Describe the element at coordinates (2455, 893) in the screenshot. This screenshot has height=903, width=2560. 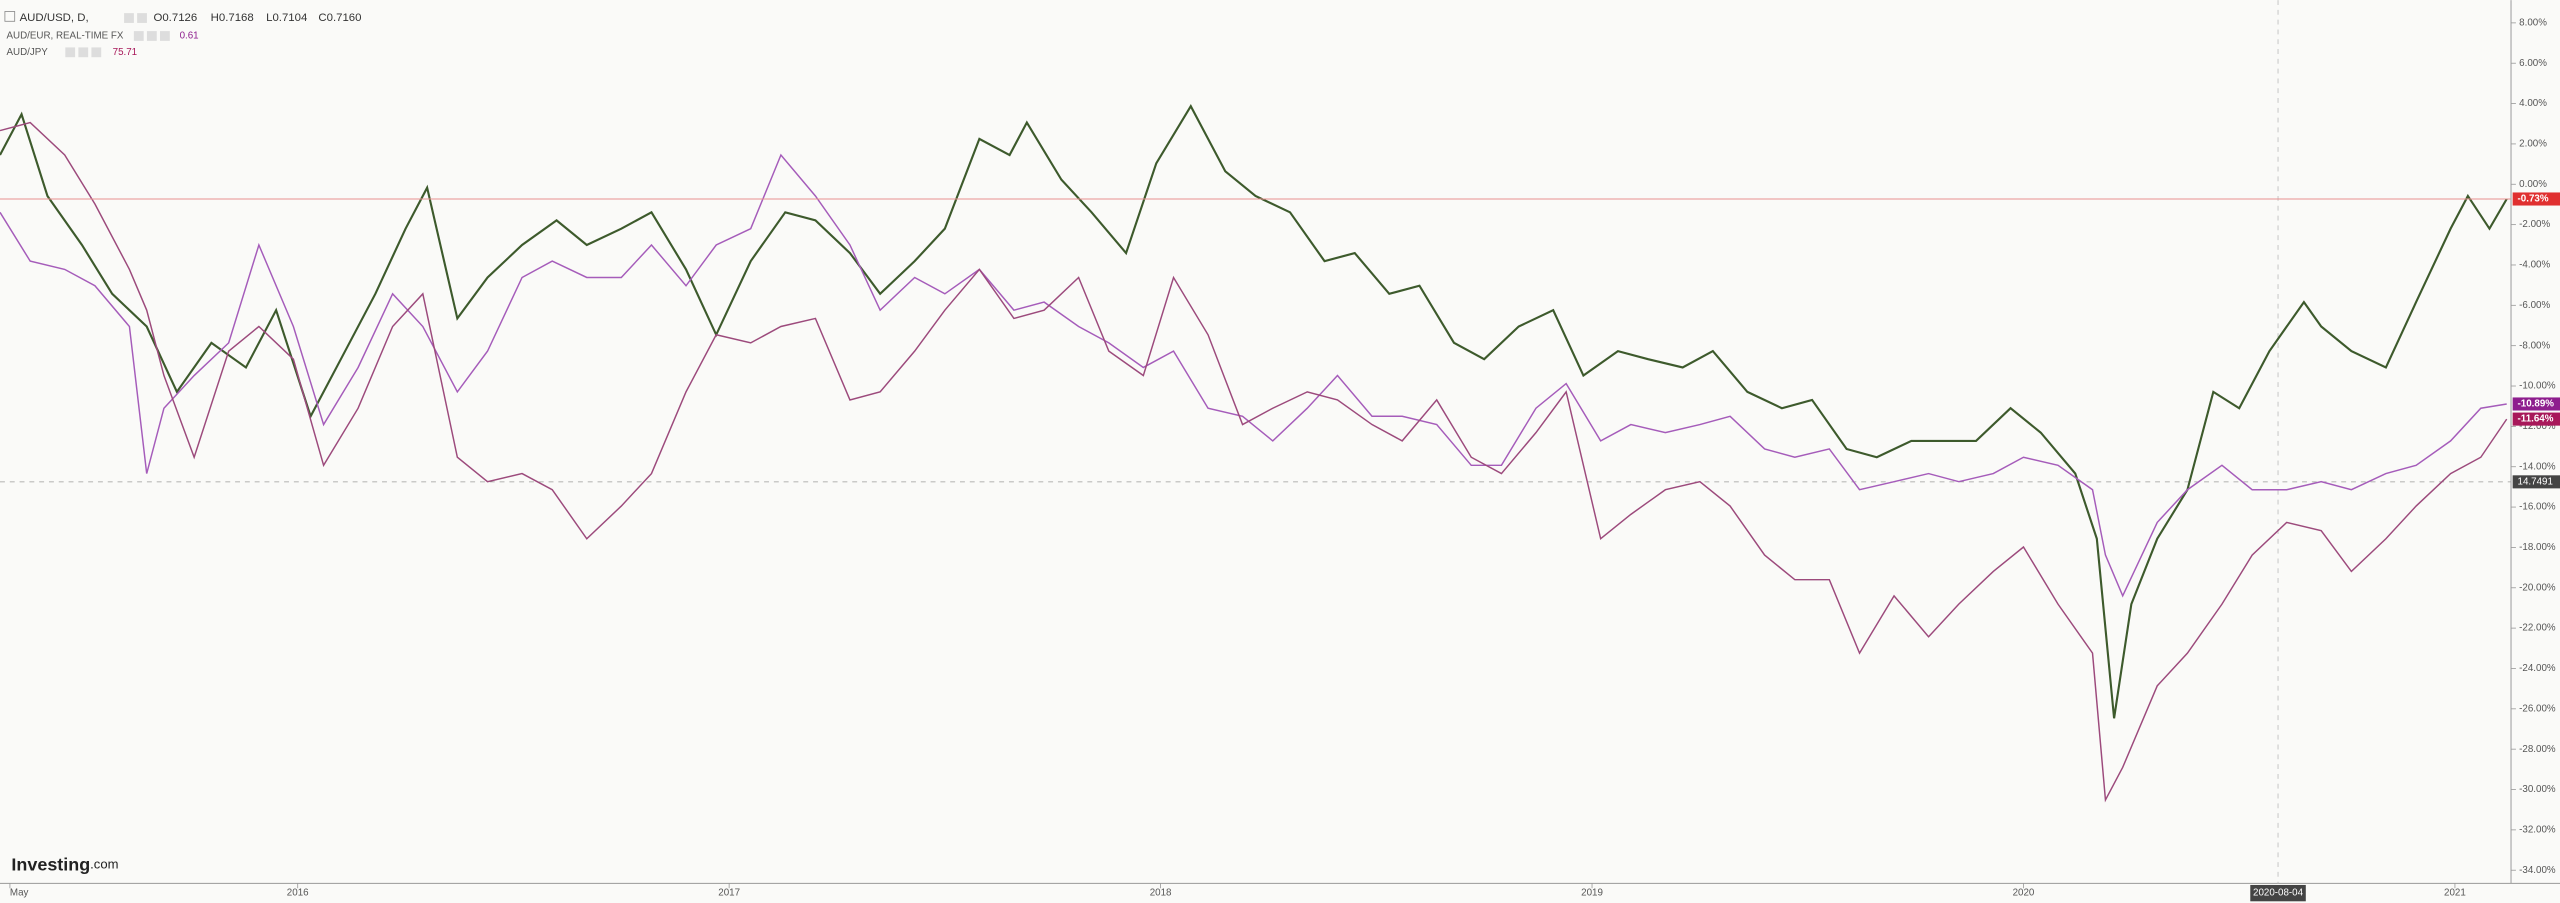
I see `x-tick-label: 2021` at that location.